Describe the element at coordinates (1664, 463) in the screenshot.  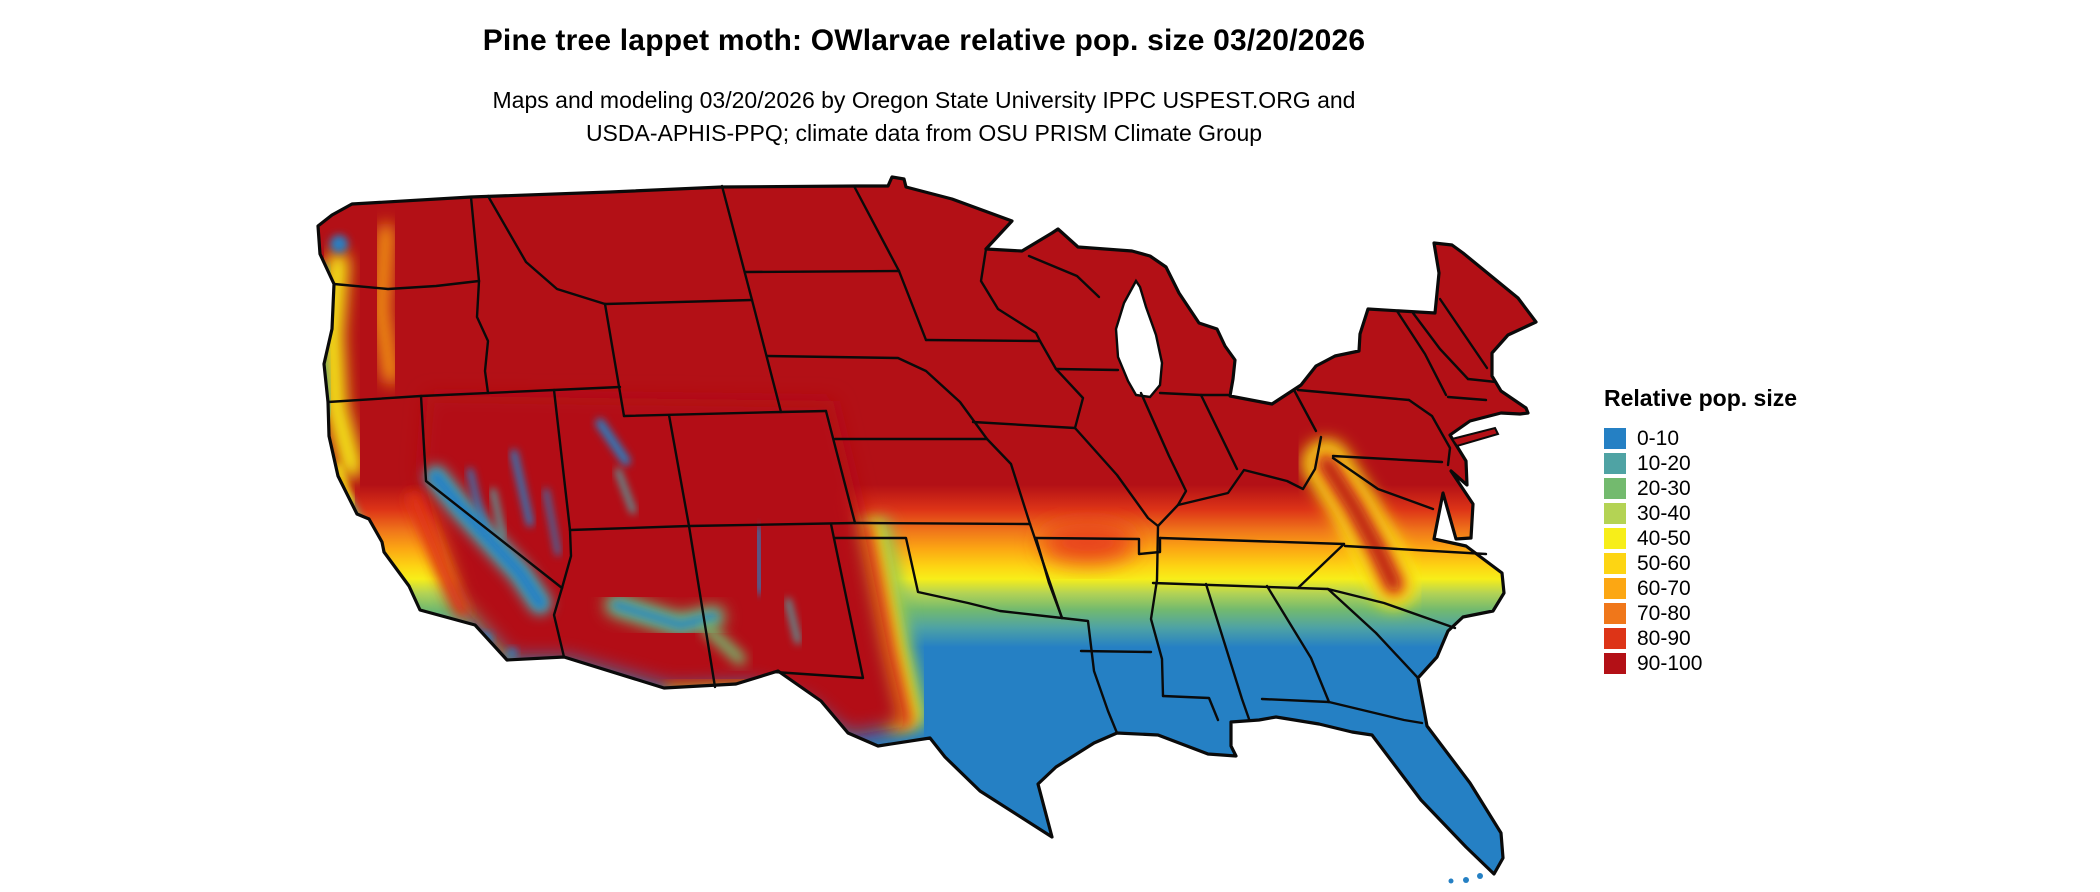
I see `legend-label: 10-20` at that location.